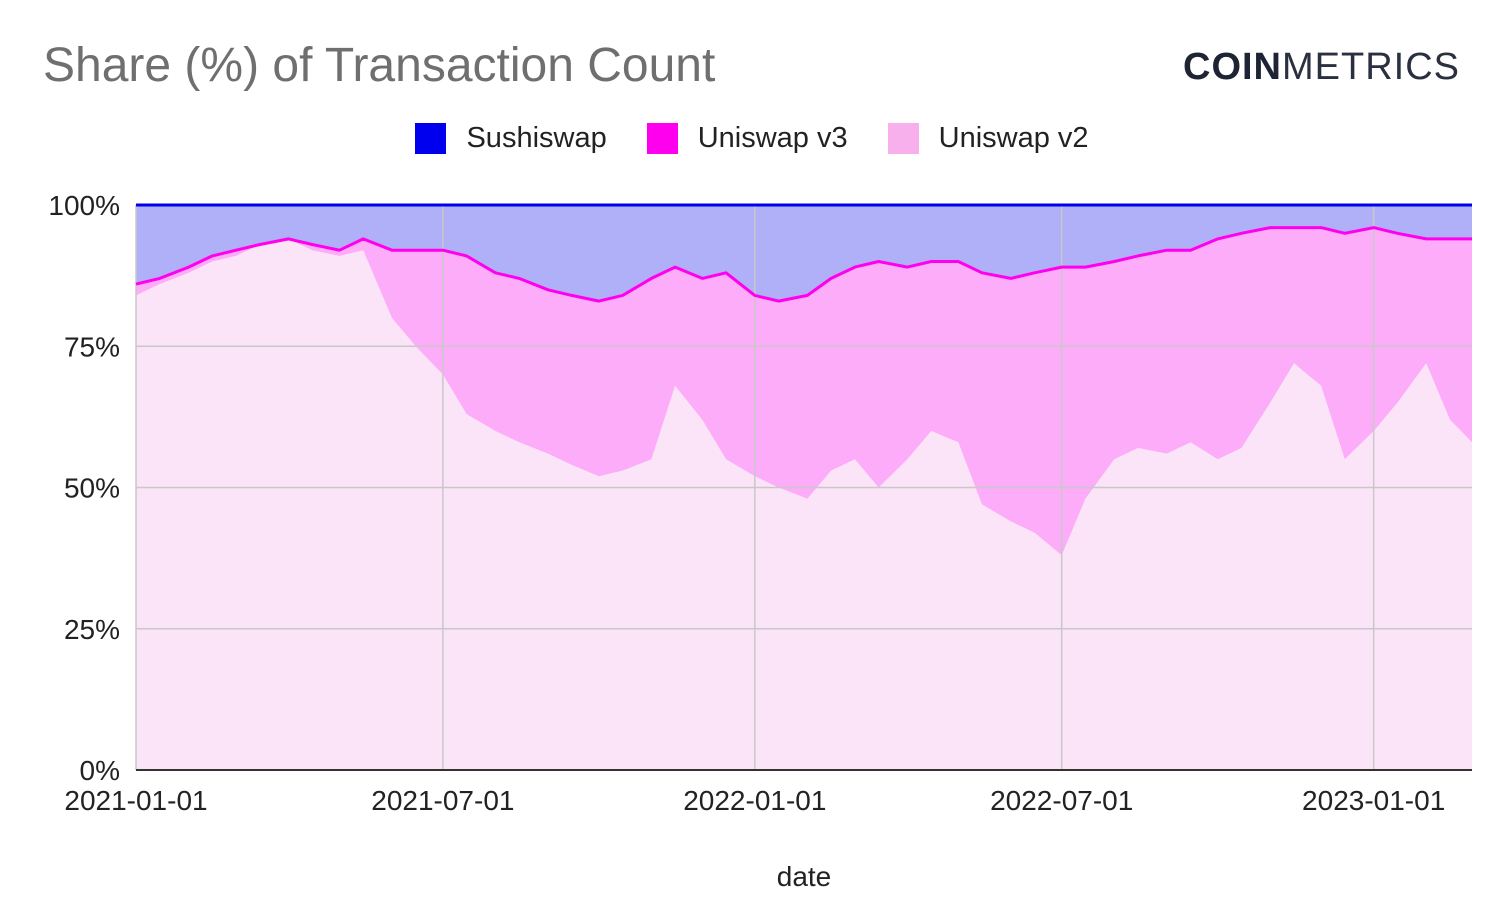 This screenshot has width=1504, height=916. Describe the element at coordinates (662, 138) in the screenshot. I see `legend-swatch-uniswap-v3` at that location.